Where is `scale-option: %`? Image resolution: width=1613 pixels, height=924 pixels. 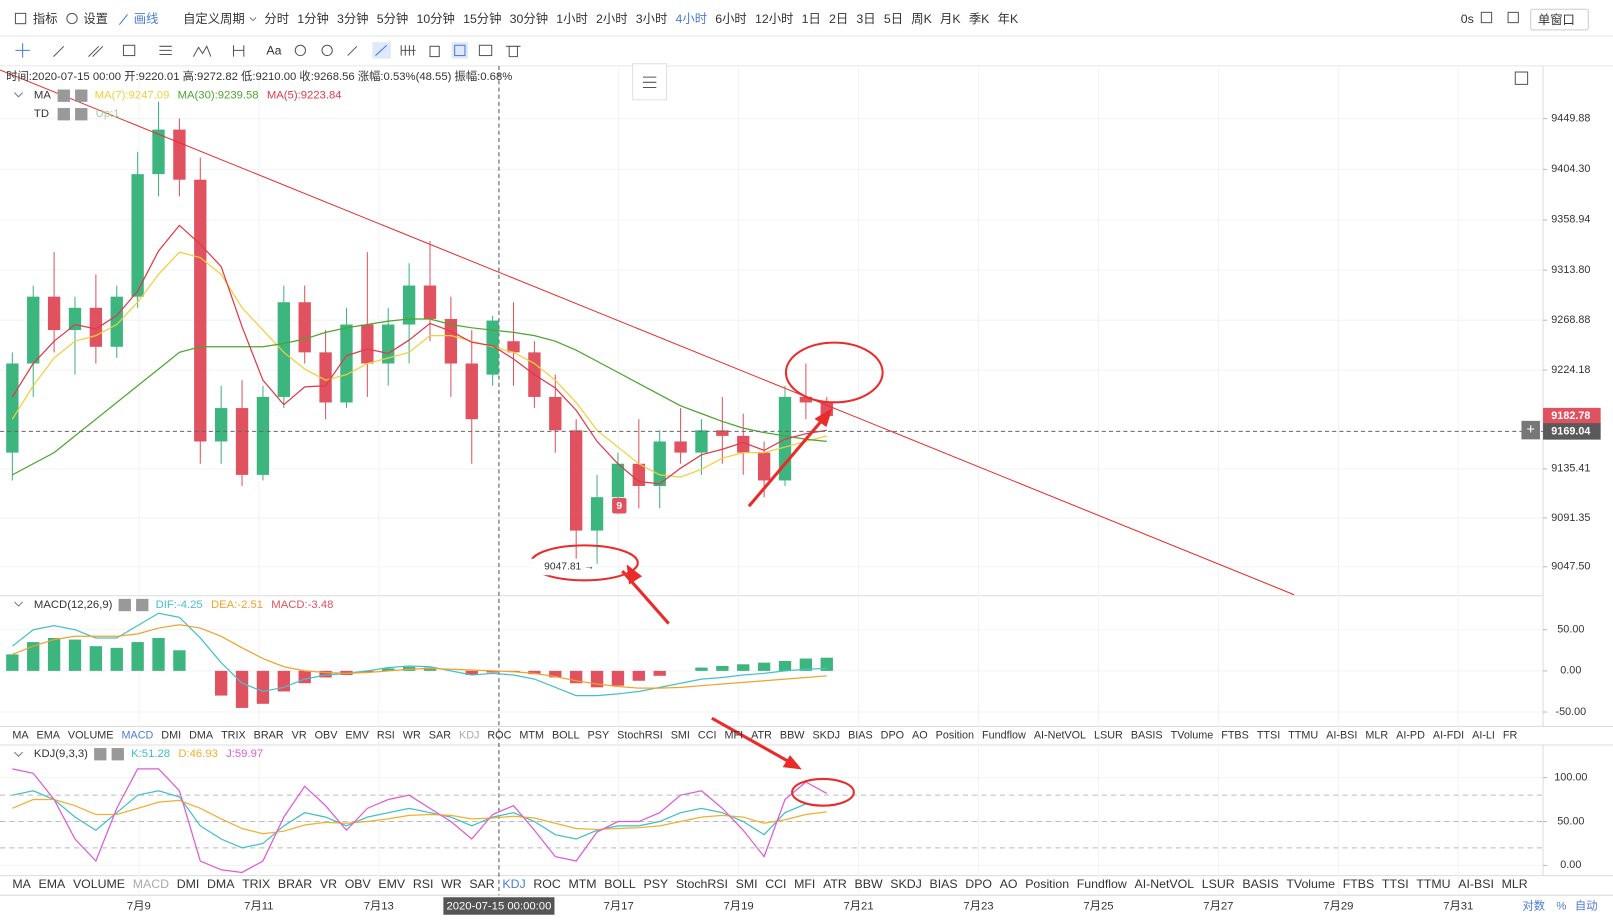
scale-option: % is located at coordinates (1561, 906).